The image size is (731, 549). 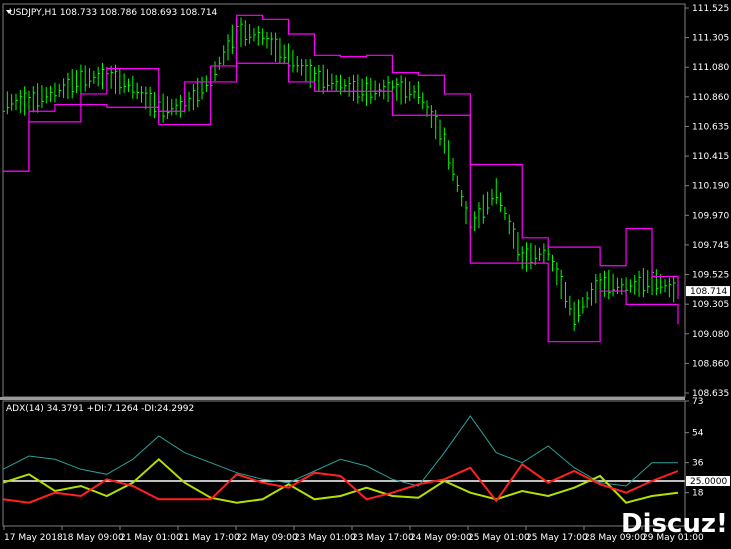 I want to click on price-tick-label: 108.860, so click(x=710, y=364).